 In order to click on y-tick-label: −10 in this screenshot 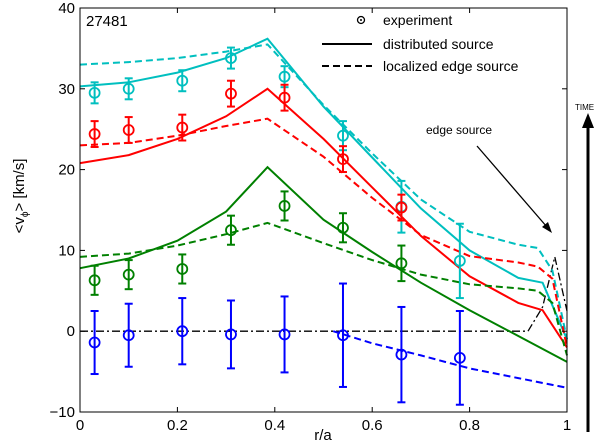, I will do `click(62, 412)`.